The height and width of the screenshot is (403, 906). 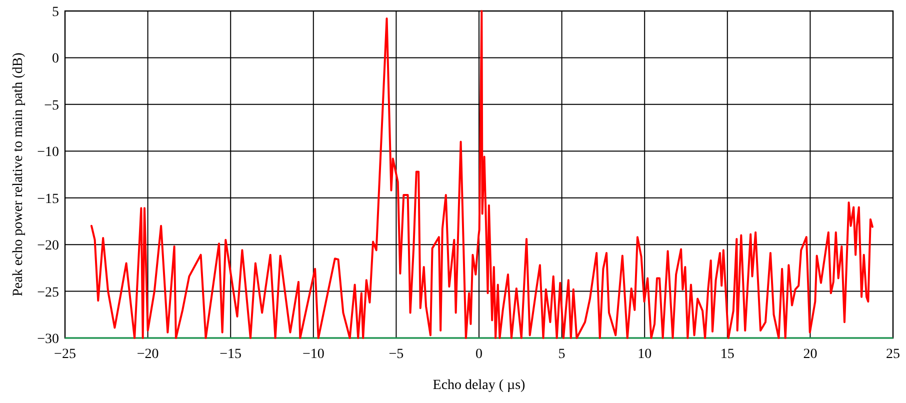 What do you see at coordinates (231, 354) in the screenshot?
I see `x-tick-label: −15` at bounding box center [231, 354].